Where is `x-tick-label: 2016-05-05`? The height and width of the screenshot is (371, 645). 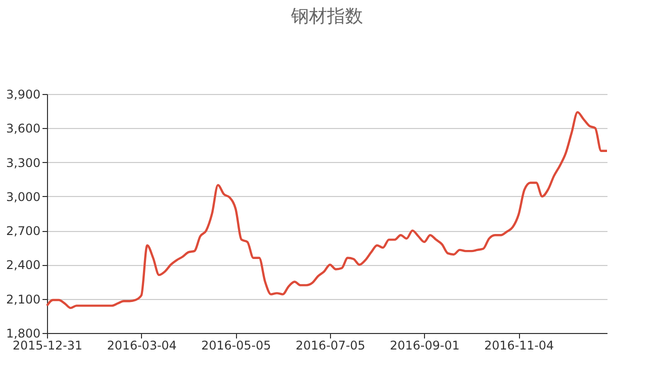 x-tick-label: 2016-05-05 is located at coordinates (236, 345).